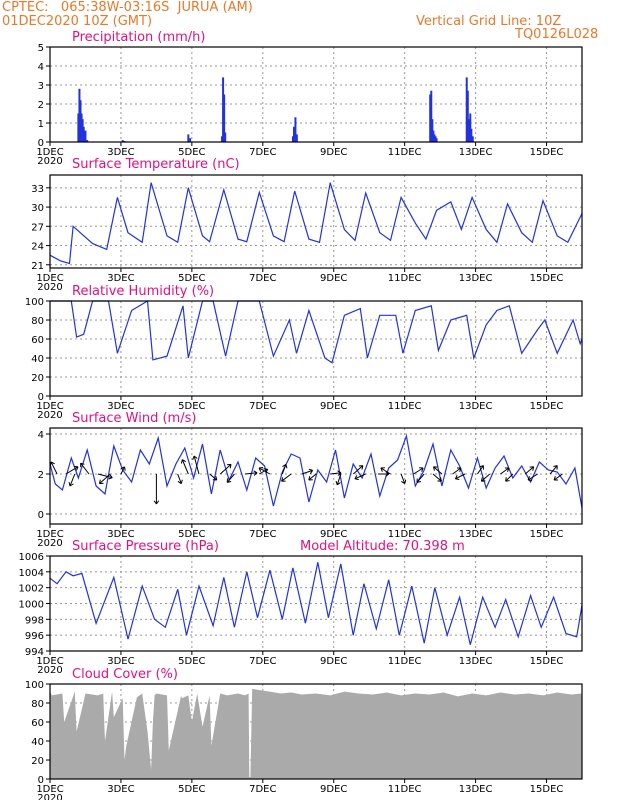 The image size is (618, 800). I want to click on temp-xtick-label: 7DEC, so click(262, 278).